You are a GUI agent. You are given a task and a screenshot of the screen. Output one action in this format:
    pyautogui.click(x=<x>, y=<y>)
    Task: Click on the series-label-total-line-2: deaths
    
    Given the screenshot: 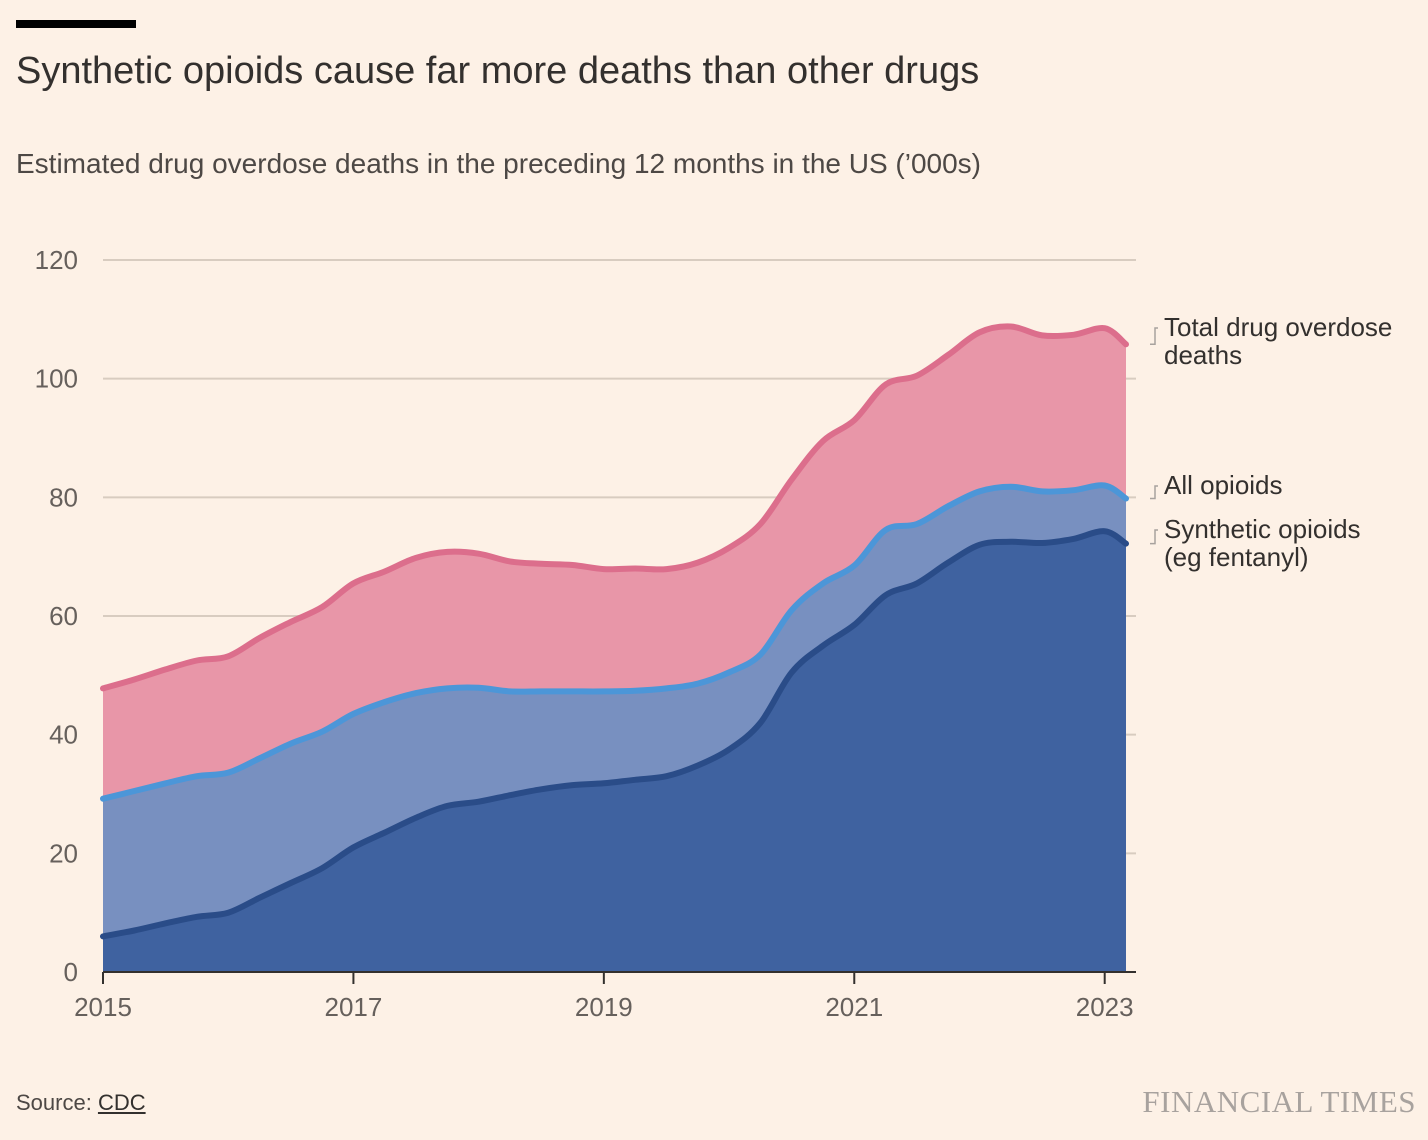 What is the action you would take?
    pyautogui.click(x=1203, y=355)
    